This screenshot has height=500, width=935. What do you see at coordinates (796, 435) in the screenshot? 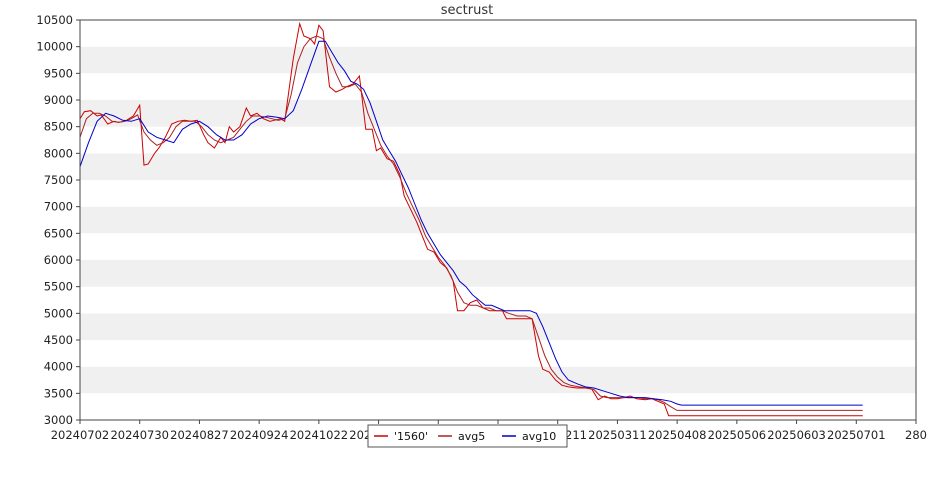
I see `x-tick-label: 20250603` at bounding box center [796, 435].